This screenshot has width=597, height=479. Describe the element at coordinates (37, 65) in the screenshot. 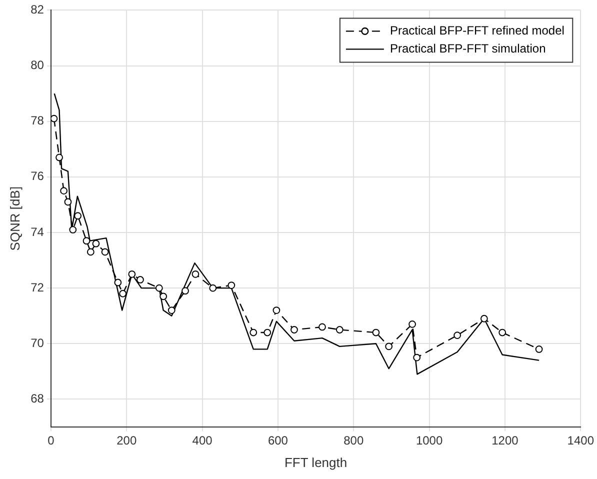

I see `y-tick-label: 80` at that location.